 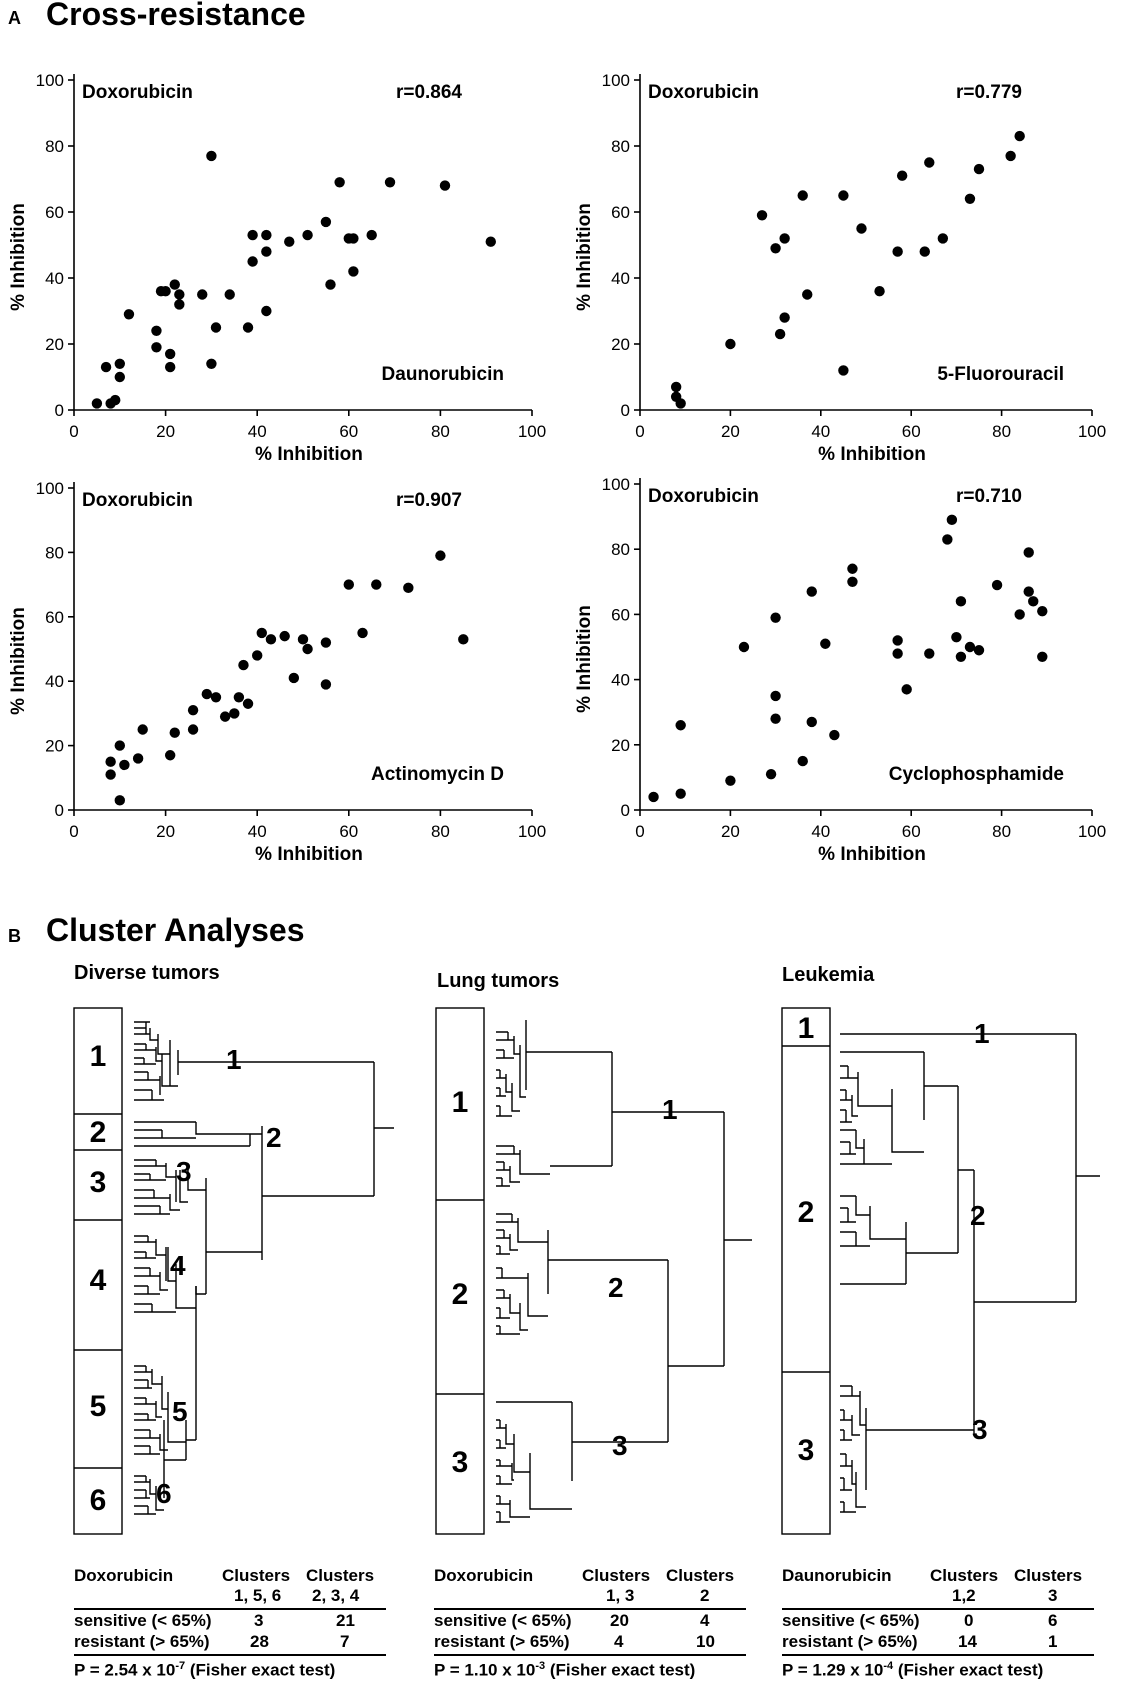 What do you see at coordinates (124, 1575) in the screenshot?
I see `table-drug: Doxorubicin` at bounding box center [124, 1575].